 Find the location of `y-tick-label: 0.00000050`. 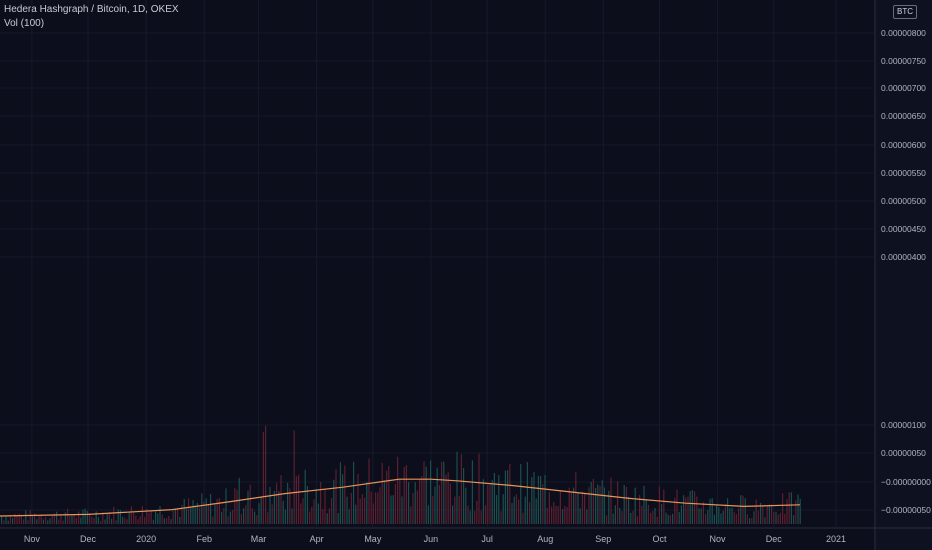

y-tick-label: 0.00000050 is located at coordinates (903, 453).